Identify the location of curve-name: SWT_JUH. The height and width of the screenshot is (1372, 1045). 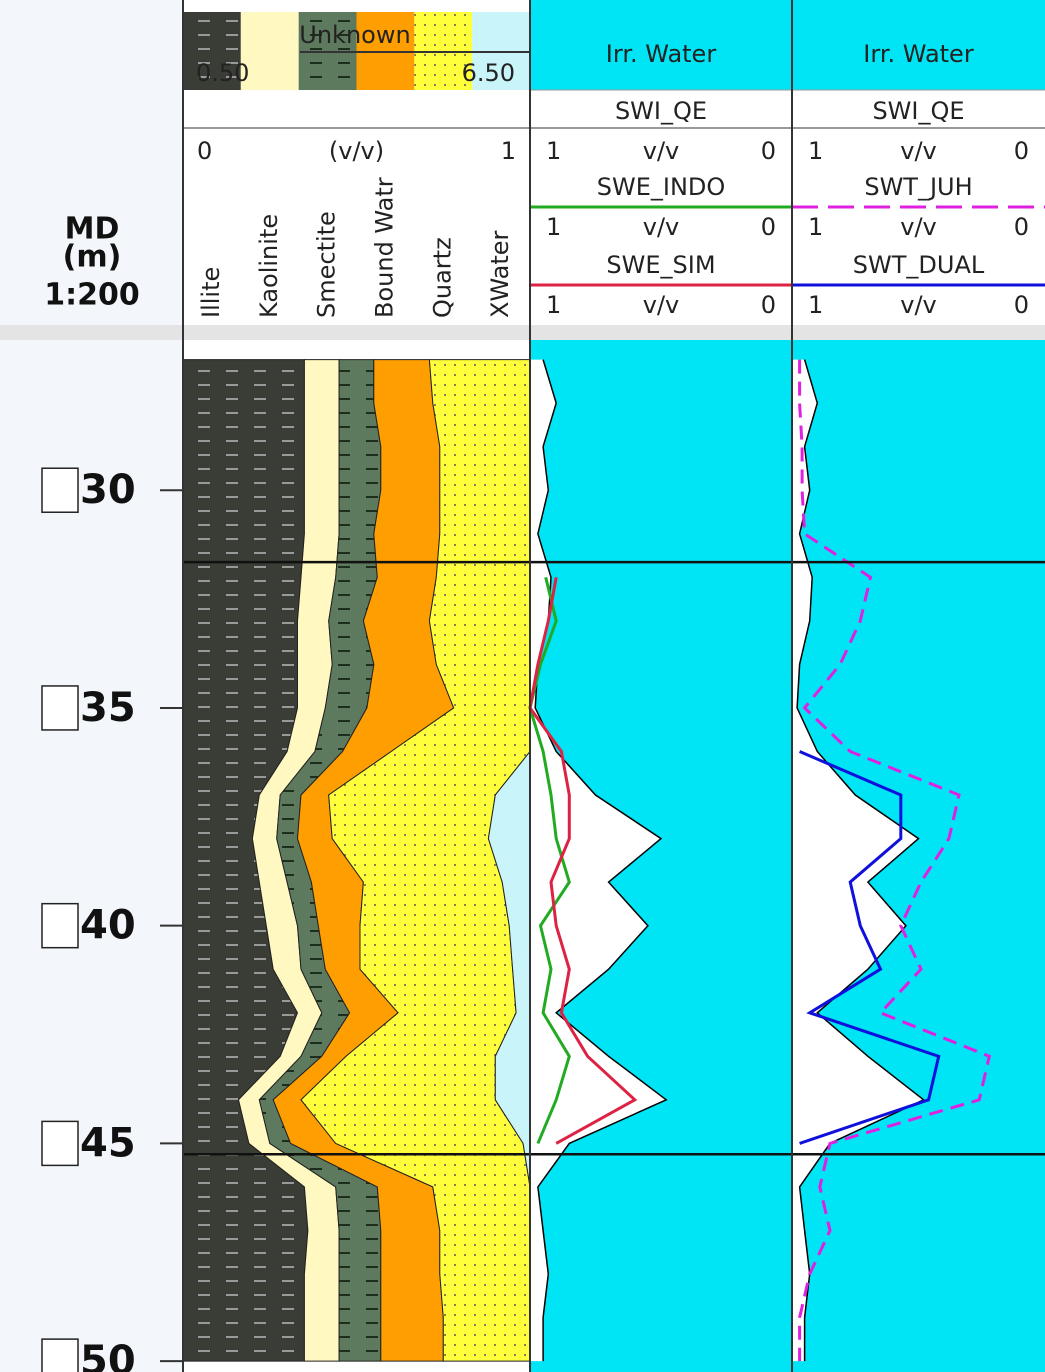
(918, 187).